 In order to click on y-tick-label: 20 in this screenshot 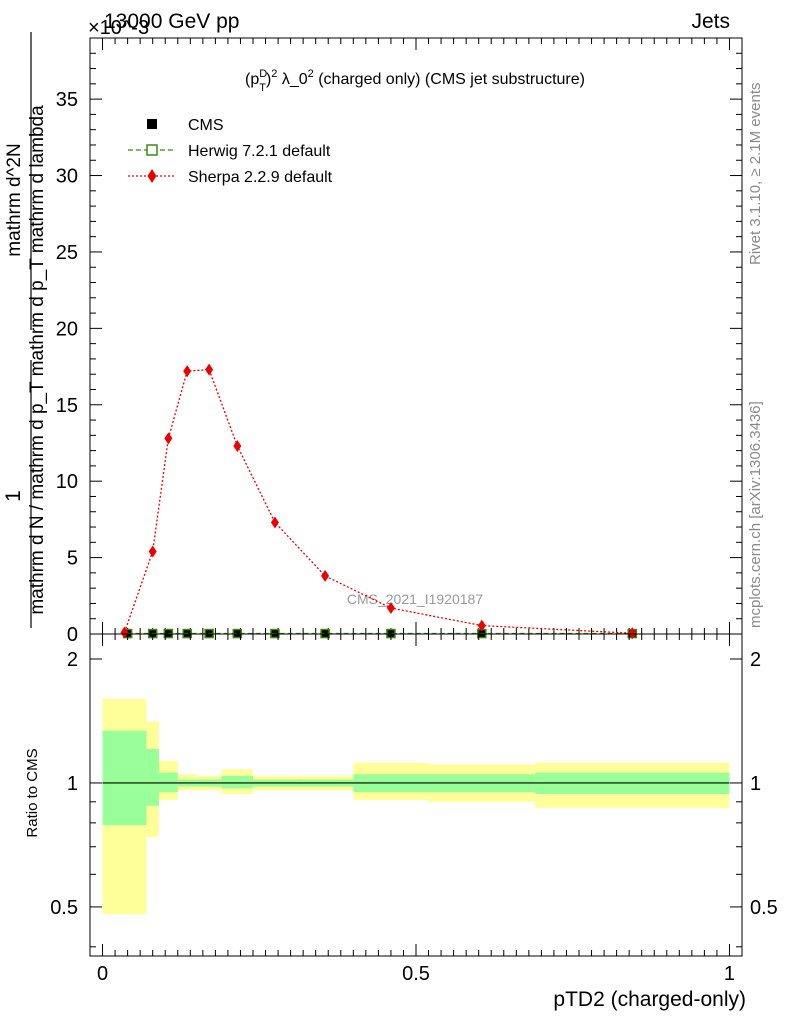, I will do `click(67, 329)`.